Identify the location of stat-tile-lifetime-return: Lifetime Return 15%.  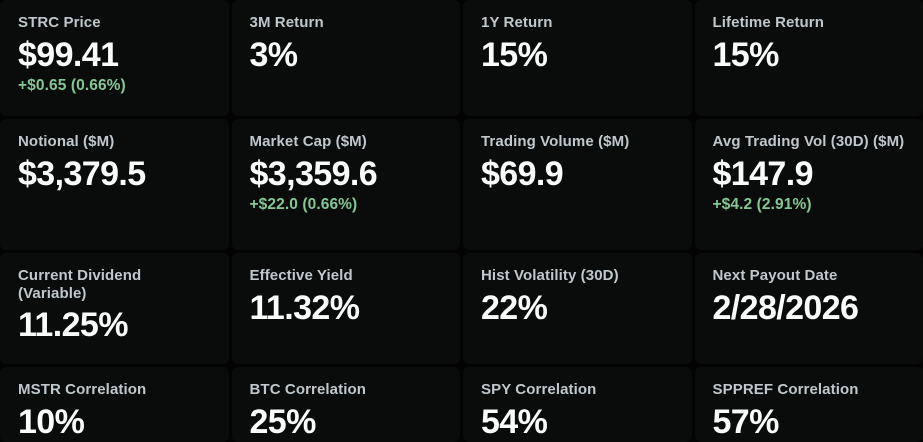
(808, 58).